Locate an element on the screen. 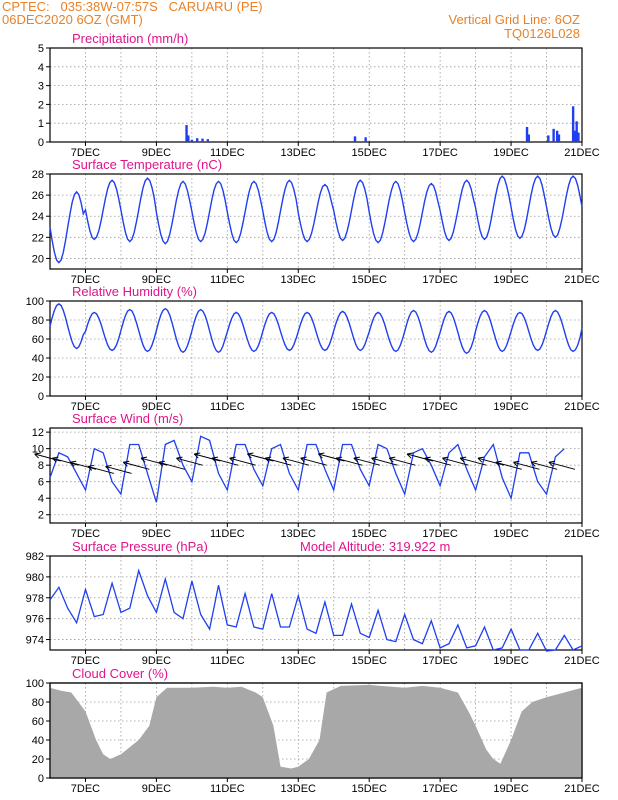 This screenshot has height=800, width=618. panel-title: Surface Temperature (nC) is located at coordinates (147, 164).